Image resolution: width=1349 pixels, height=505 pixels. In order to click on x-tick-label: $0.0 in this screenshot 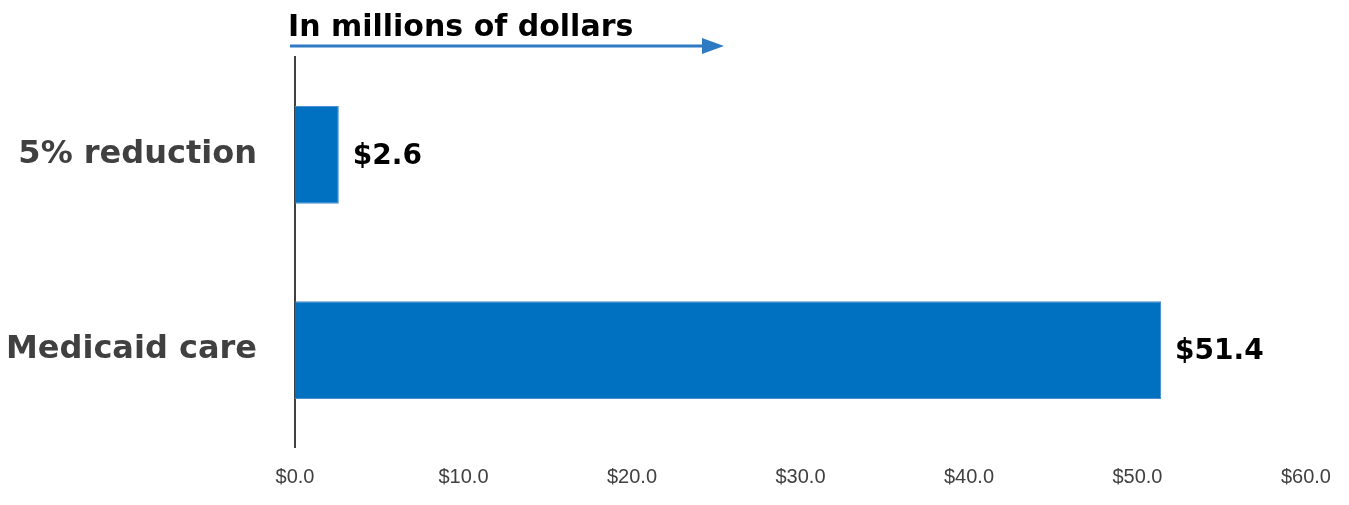, I will do `click(295, 476)`.